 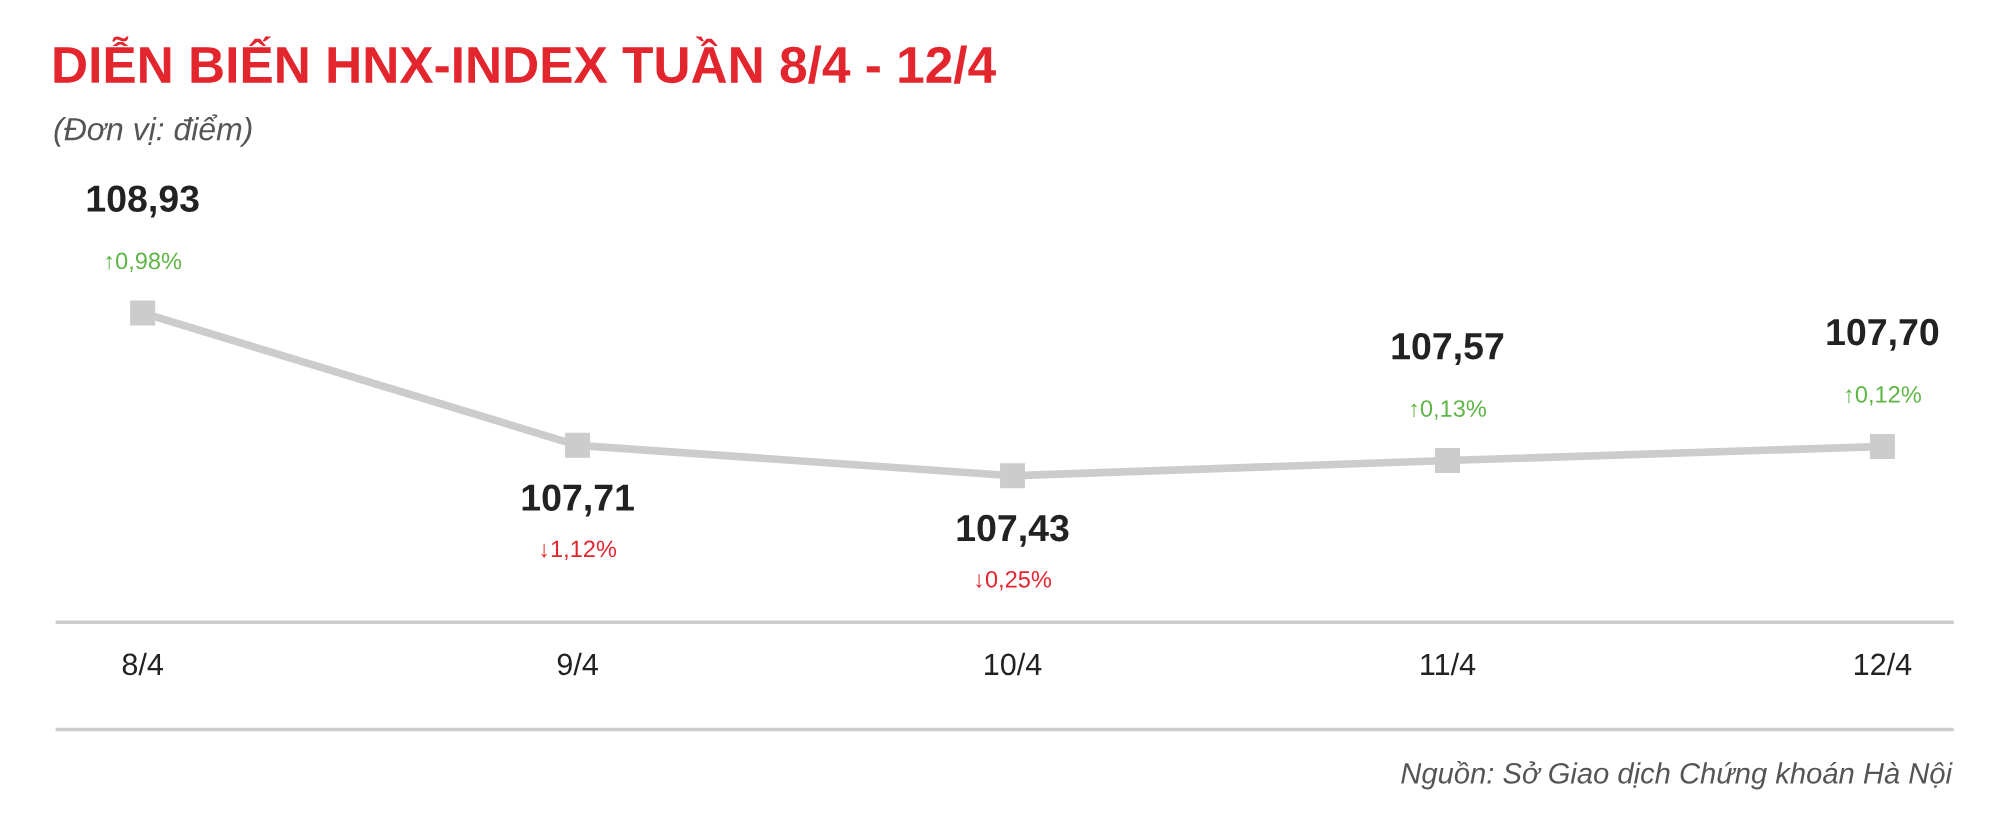 What do you see at coordinates (1448, 348) in the screenshot?
I see `data-label: 107,57` at bounding box center [1448, 348].